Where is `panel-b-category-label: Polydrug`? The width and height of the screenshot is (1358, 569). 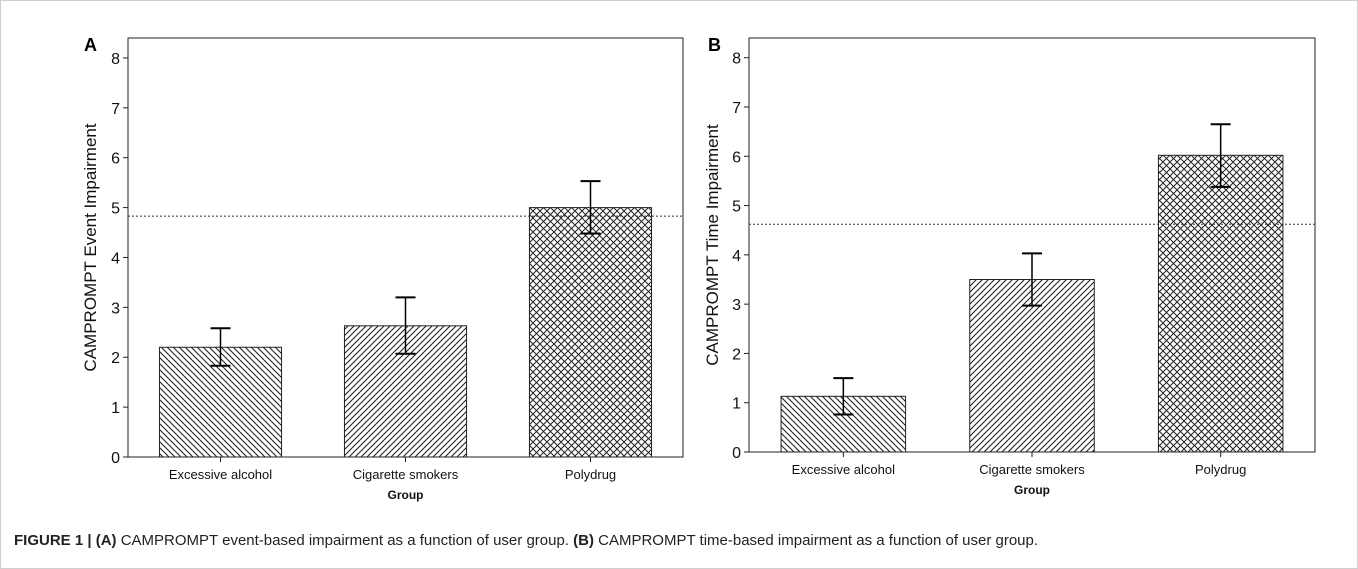 panel-b-category-label: Polydrug is located at coordinates (1220, 469).